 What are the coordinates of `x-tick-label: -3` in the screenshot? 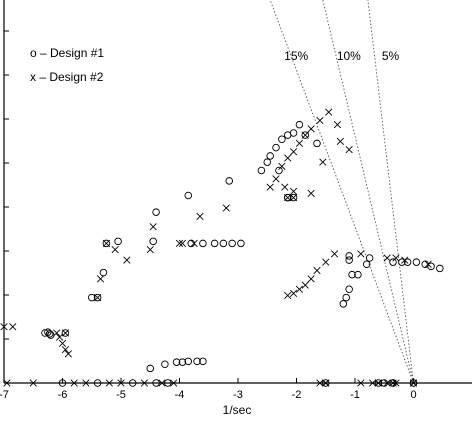 It's located at (238, 395).